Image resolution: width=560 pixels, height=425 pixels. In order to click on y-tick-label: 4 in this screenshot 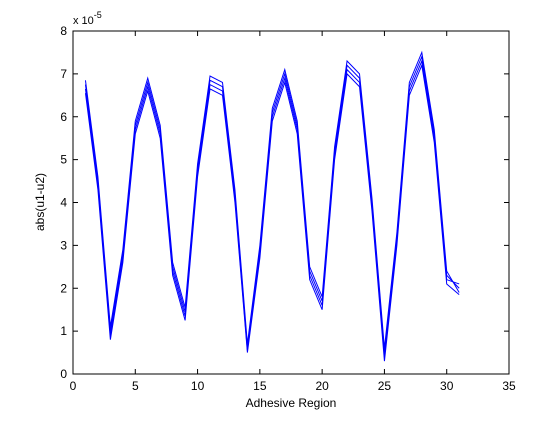, I will do `click(63, 203)`.